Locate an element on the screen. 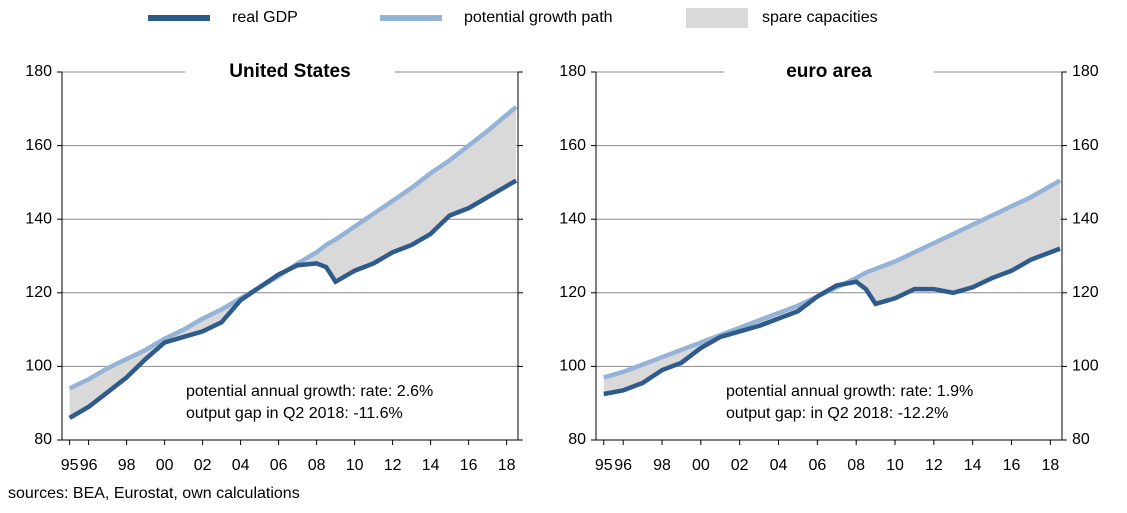  legend-label: potential growth path is located at coordinates (538, 17).